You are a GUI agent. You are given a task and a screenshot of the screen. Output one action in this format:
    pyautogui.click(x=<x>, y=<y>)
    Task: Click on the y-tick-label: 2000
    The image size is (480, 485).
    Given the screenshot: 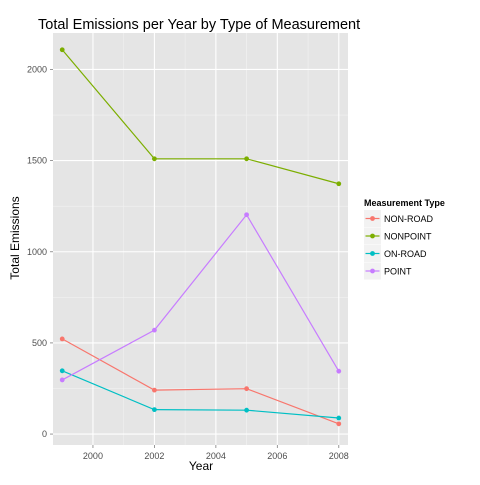 What is the action you would take?
    pyautogui.click(x=37, y=69)
    